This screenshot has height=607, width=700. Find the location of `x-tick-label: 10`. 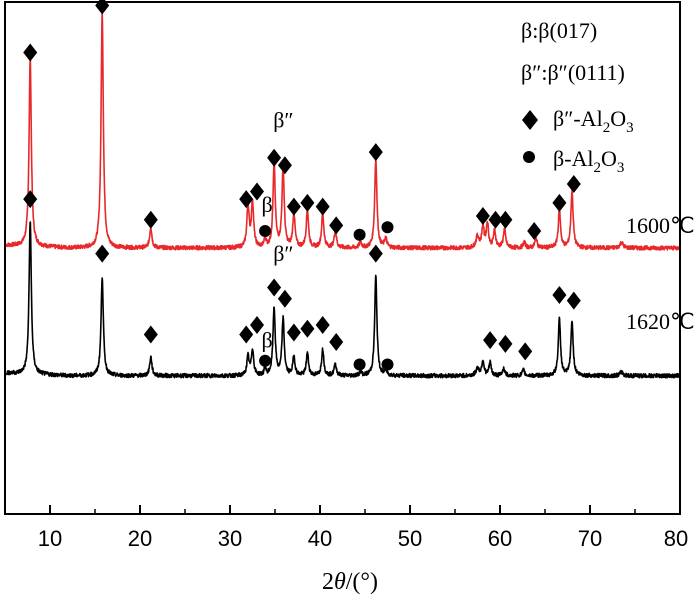

x-tick-label: 10 is located at coordinates (50, 538).